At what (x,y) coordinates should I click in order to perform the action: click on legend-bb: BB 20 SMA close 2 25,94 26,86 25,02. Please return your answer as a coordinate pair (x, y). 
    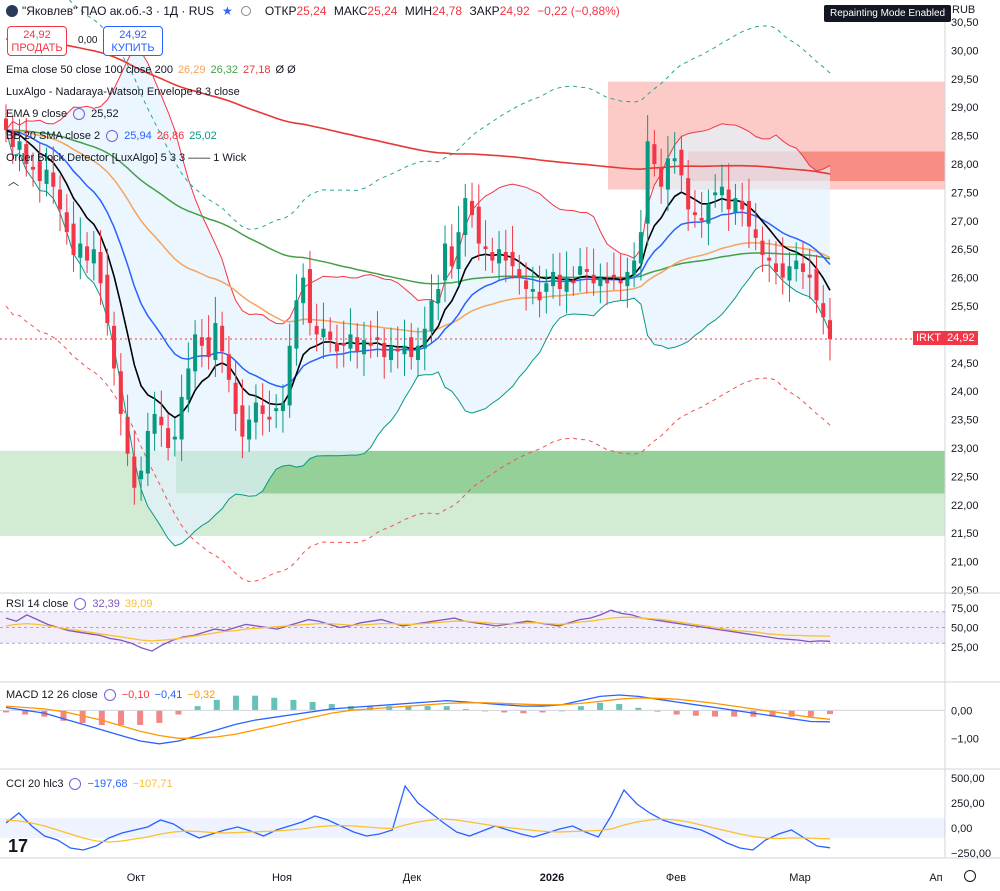
    Looking at the image, I should click on (111, 136).